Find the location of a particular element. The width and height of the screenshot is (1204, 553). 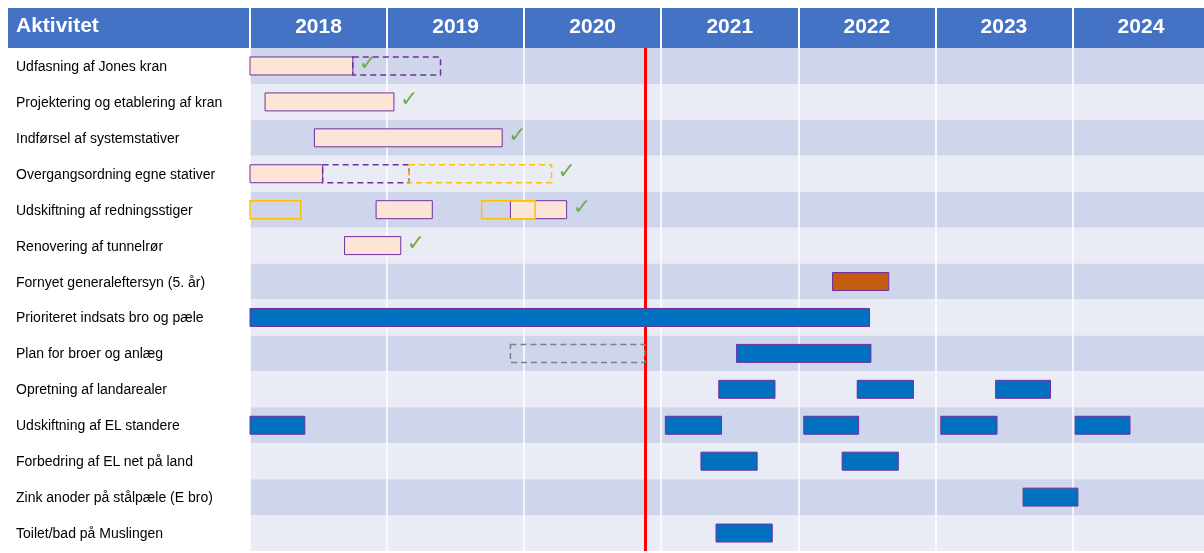

y-tick-label: Plan for broer og anlæg is located at coordinates (90, 353).